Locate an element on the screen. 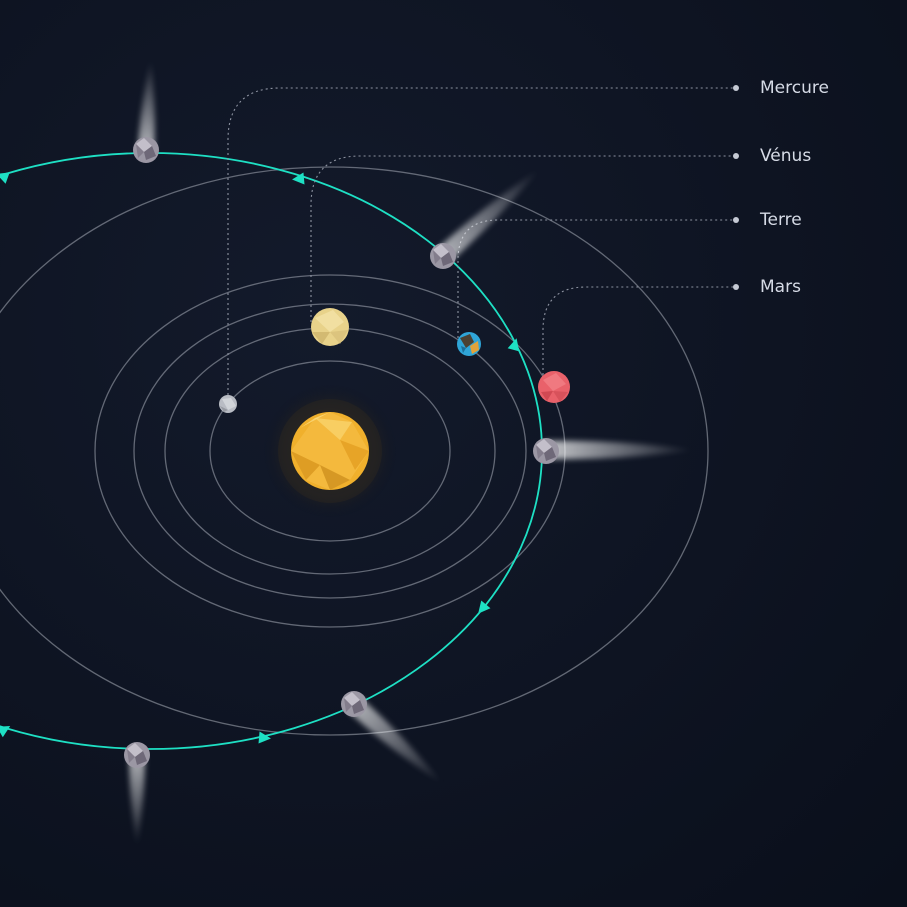  leader-dots is located at coordinates (736, 187).